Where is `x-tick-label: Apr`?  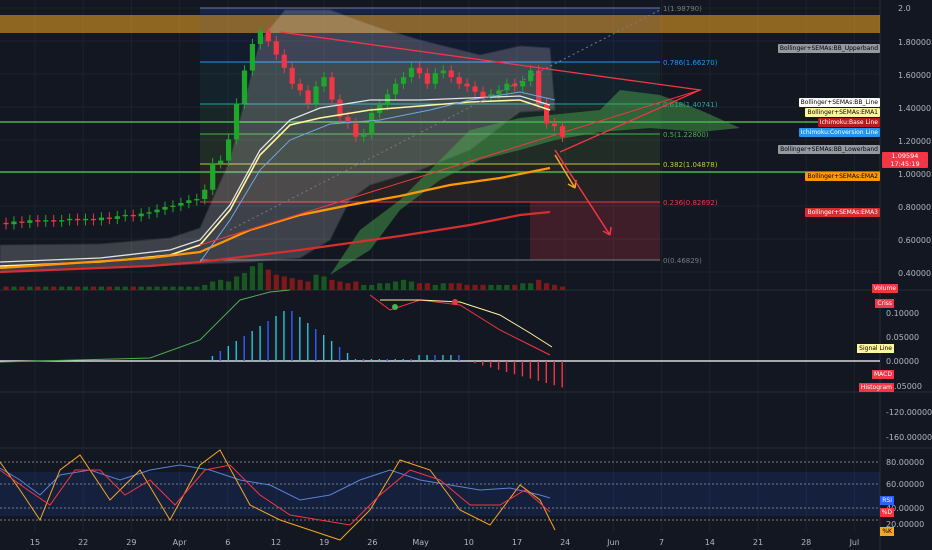 x-tick-label: Apr is located at coordinates (180, 542).